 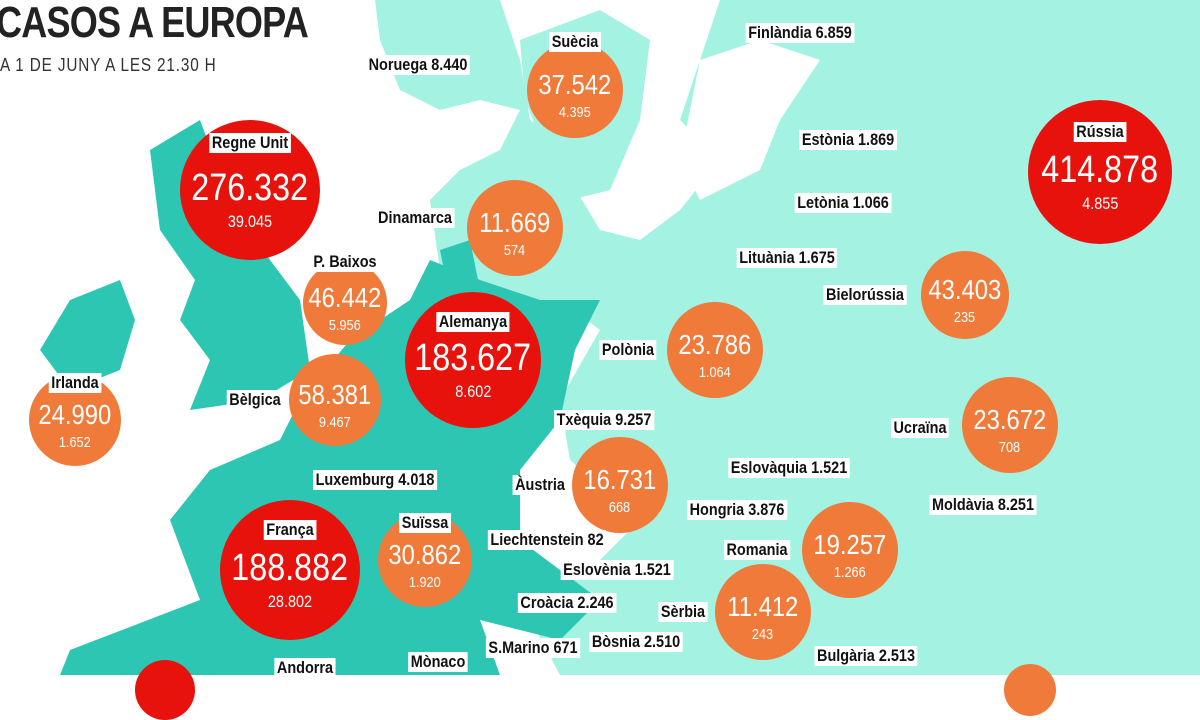 What do you see at coordinates (636, 642) in the screenshot?
I see `country-label-bosnia: Bòsnia 2.510` at bounding box center [636, 642].